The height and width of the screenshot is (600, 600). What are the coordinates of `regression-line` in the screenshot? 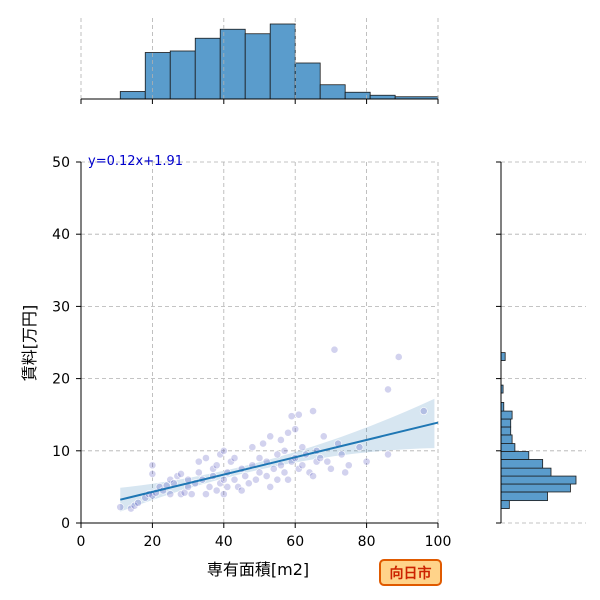 It's located at (279, 461).